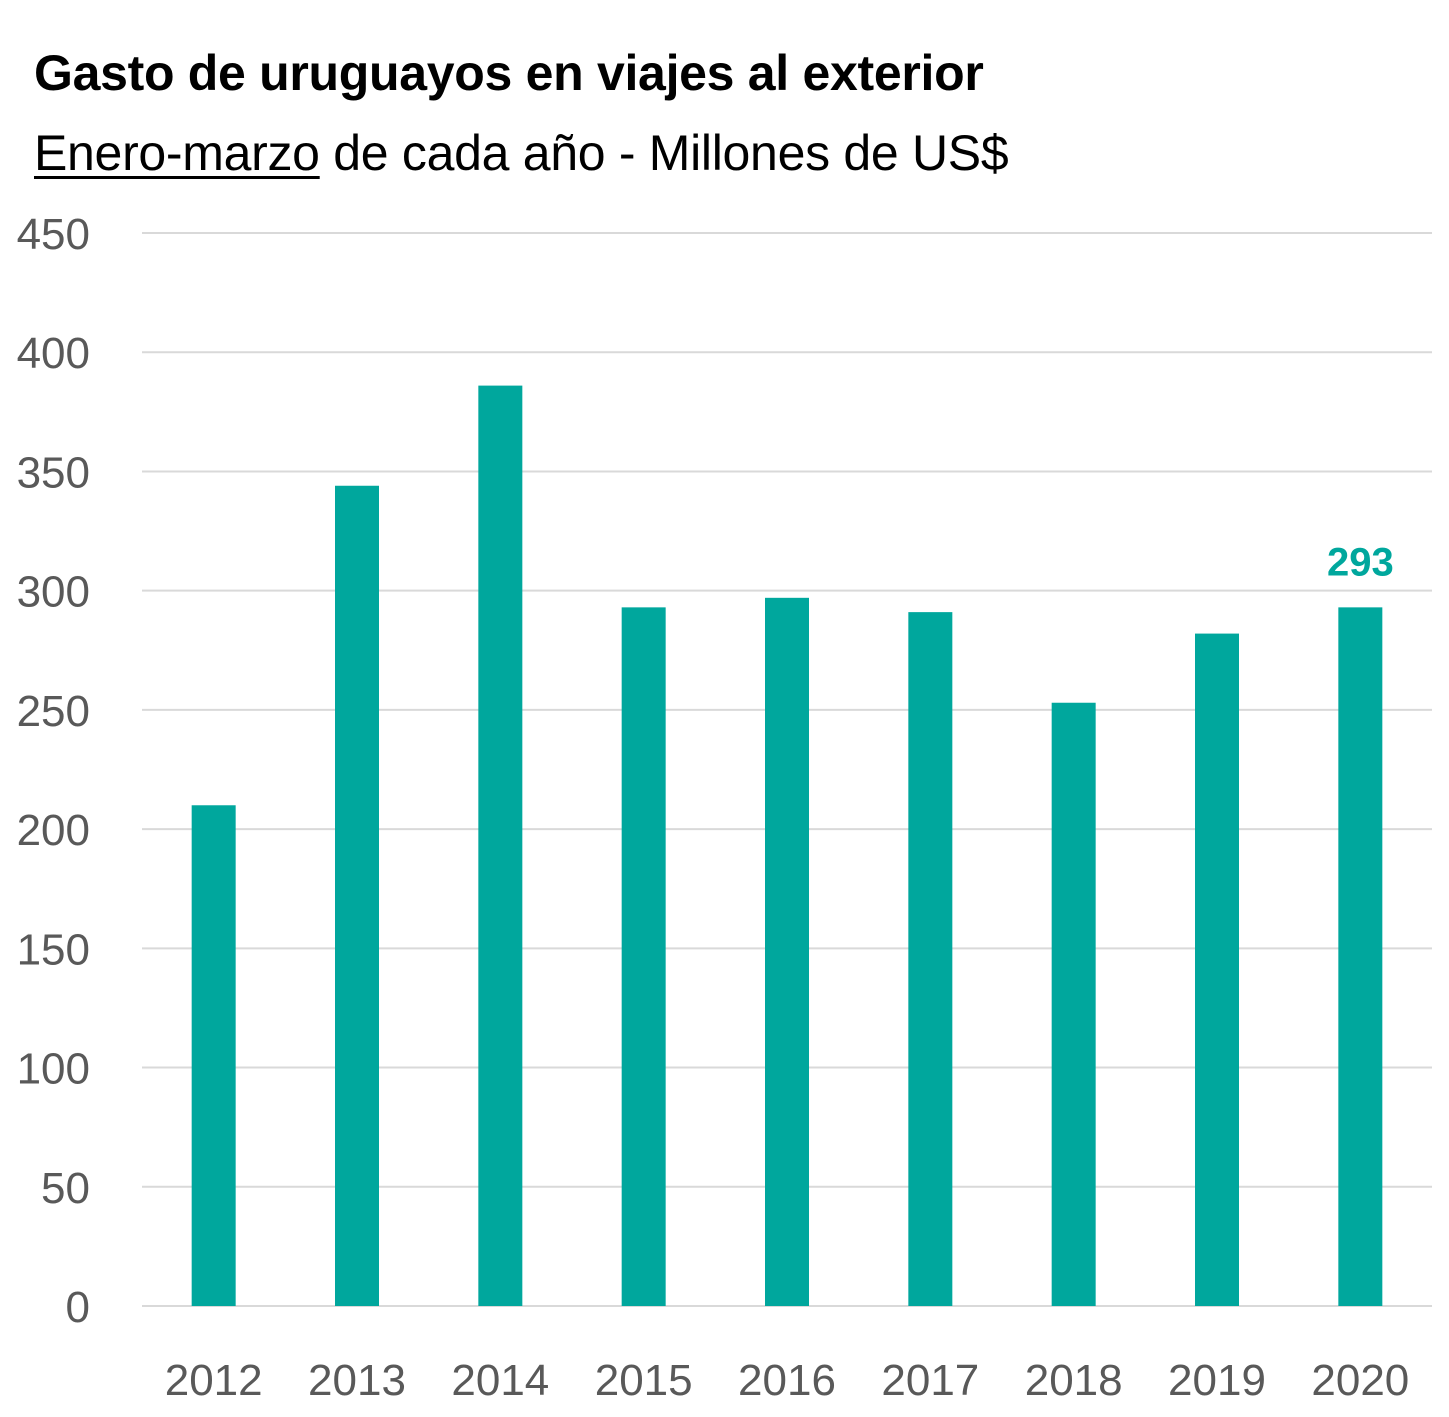  Describe the element at coordinates (643, 956) in the screenshot. I see `bar-2015` at that location.